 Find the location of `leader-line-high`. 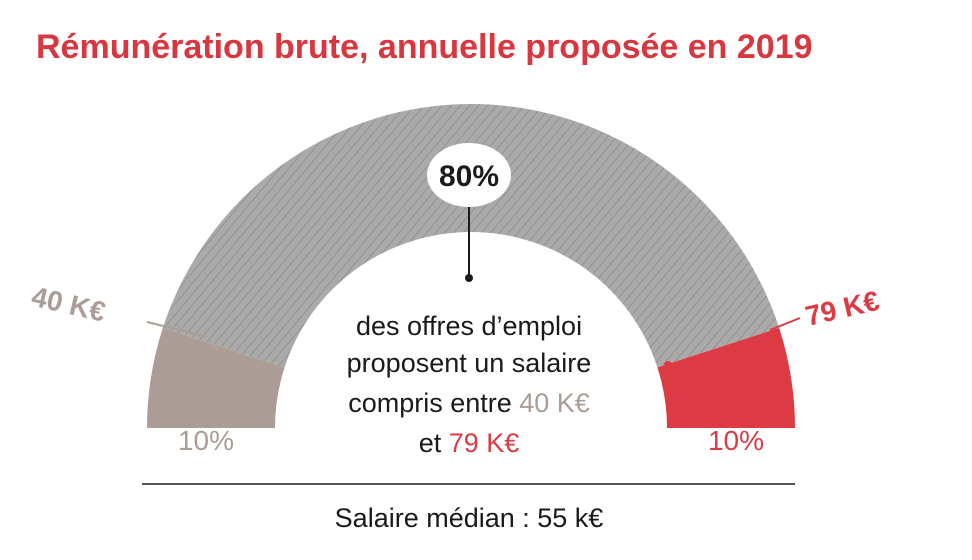

leader-line-high is located at coordinates (785, 324).